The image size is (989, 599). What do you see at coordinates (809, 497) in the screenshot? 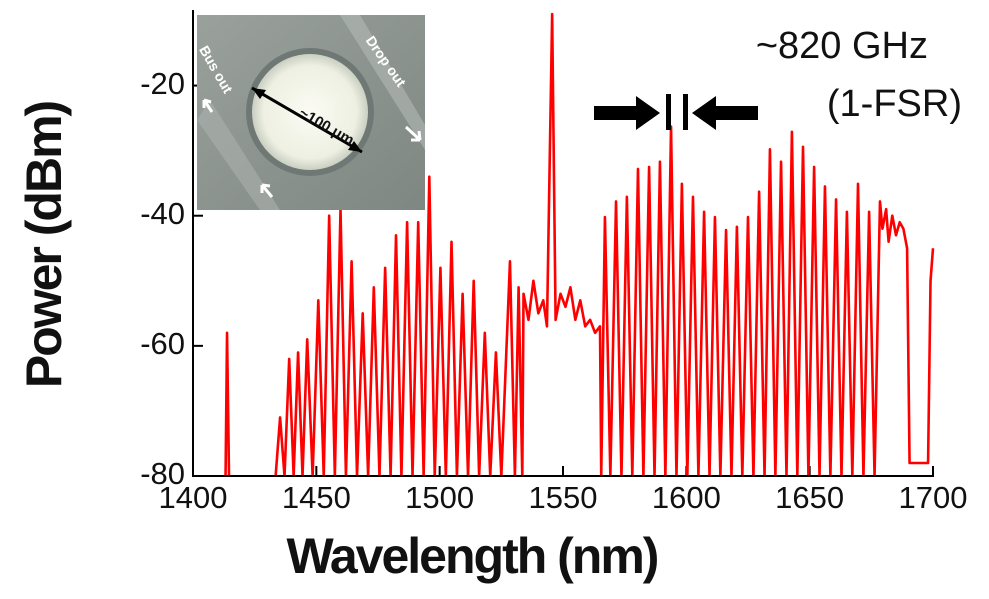
I see `x-tick-label: 1650` at bounding box center [809, 497].